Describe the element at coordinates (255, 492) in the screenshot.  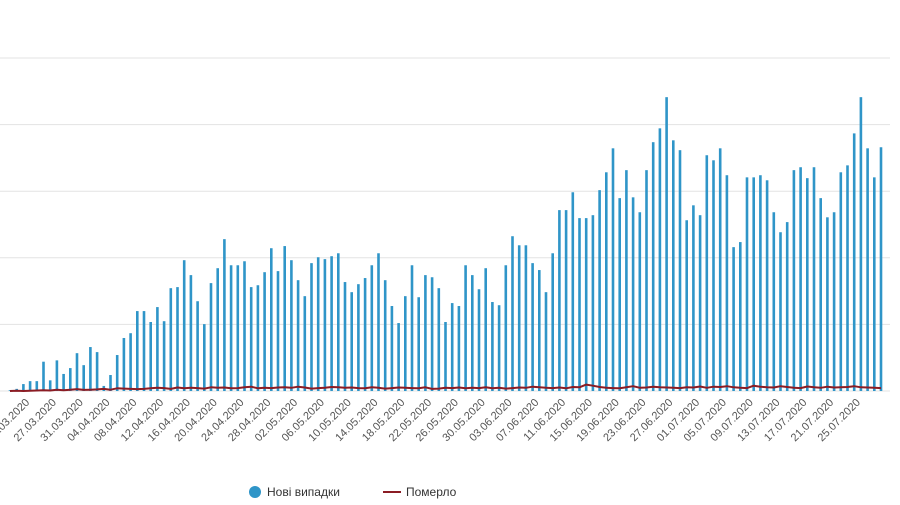
I see `legend-swatch-cases` at that location.